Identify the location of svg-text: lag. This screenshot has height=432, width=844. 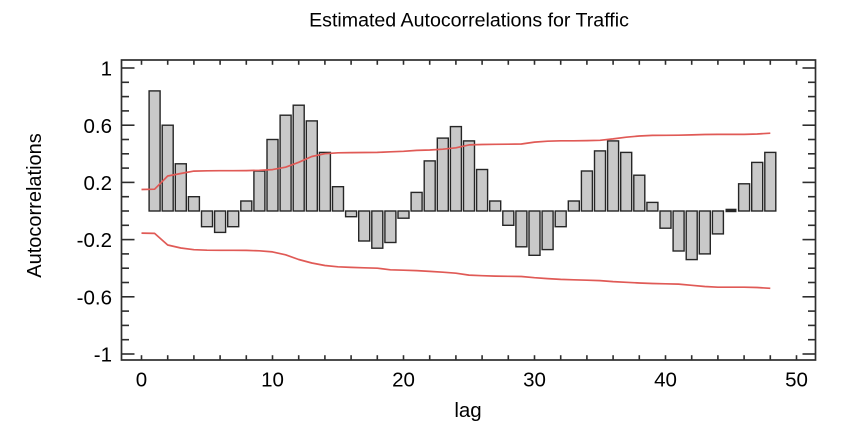
(467, 410).